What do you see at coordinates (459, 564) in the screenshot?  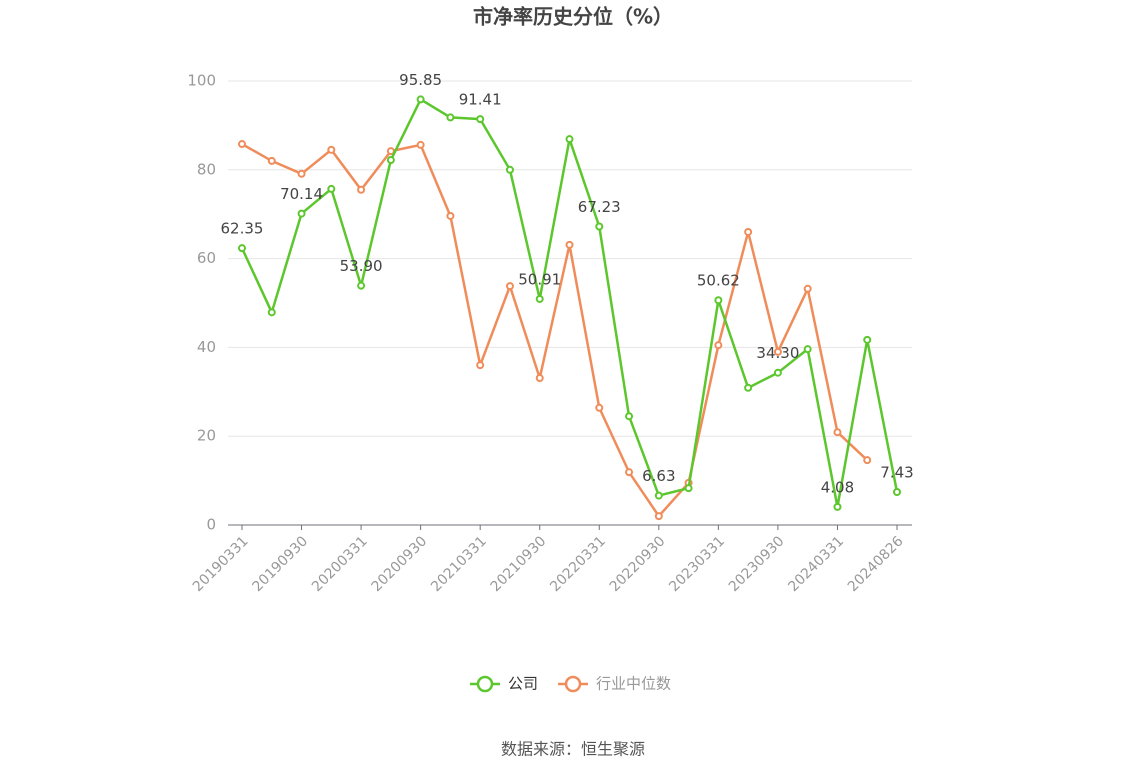 I see `x-tick-label: 20210331` at bounding box center [459, 564].